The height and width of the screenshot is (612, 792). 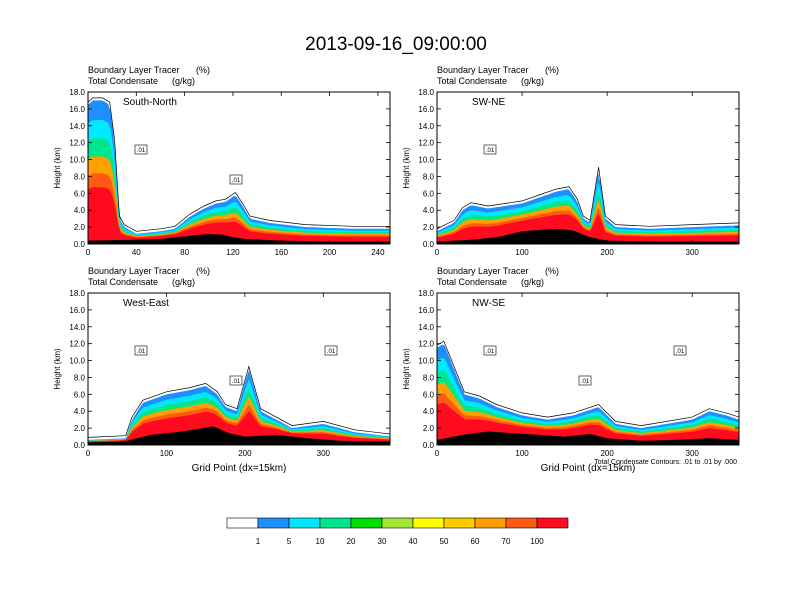 I want to click on x-axis-label: Grid Point (dx=15km), so click(x=239, y=468).